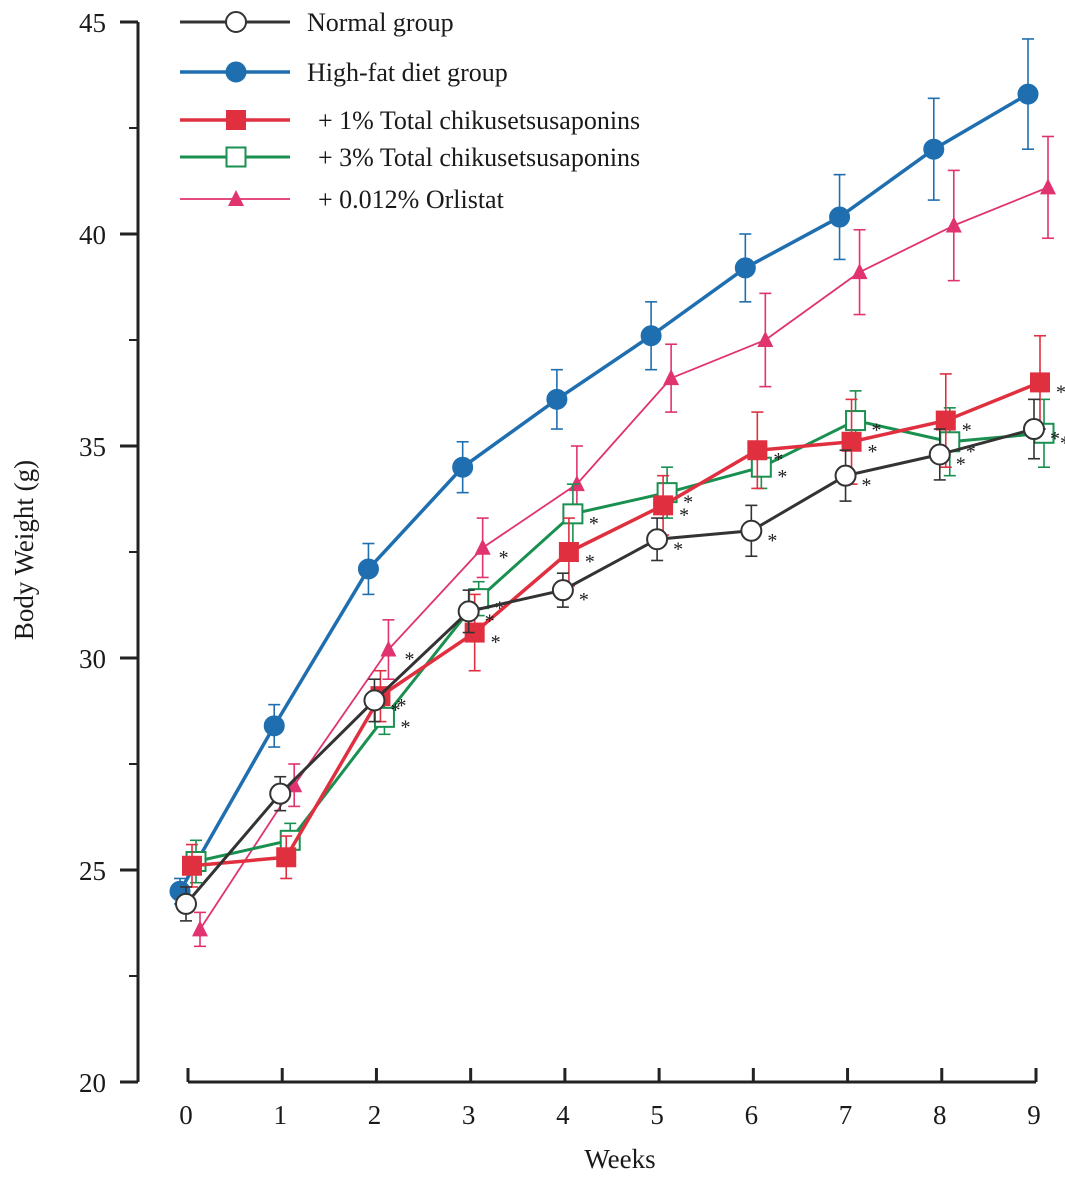 This screenshot has width=1065, height=1181. What do you see at coordinates (92, 659) in the screenshot?
I see `y-tick-label: 30` at bounding box center [92, 659].